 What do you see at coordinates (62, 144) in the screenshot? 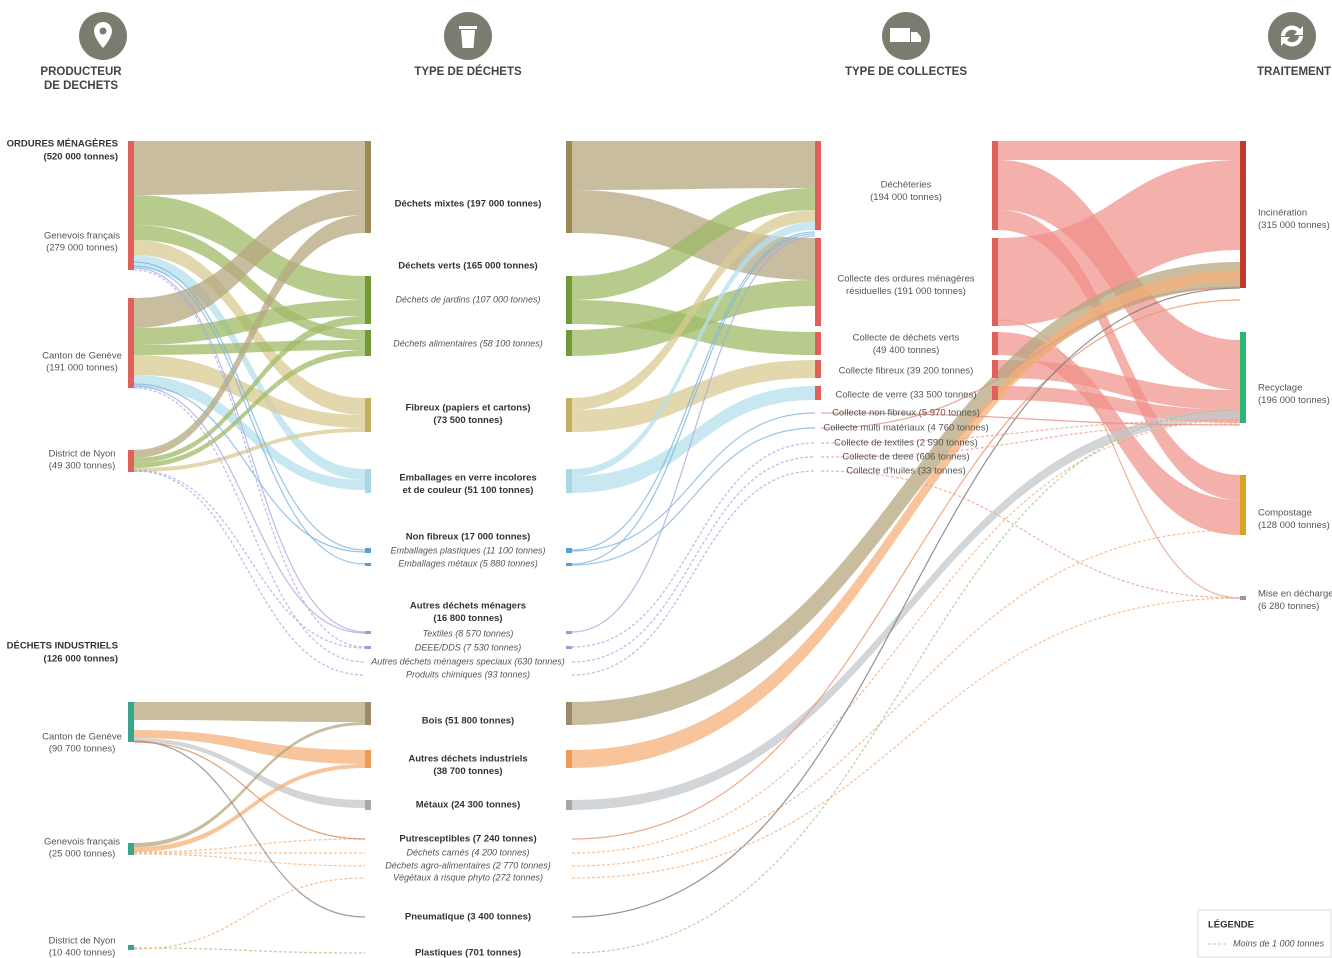
I see `producer-group: ORDURES MÉNAGÈRES` at bounding box center [62, 144].